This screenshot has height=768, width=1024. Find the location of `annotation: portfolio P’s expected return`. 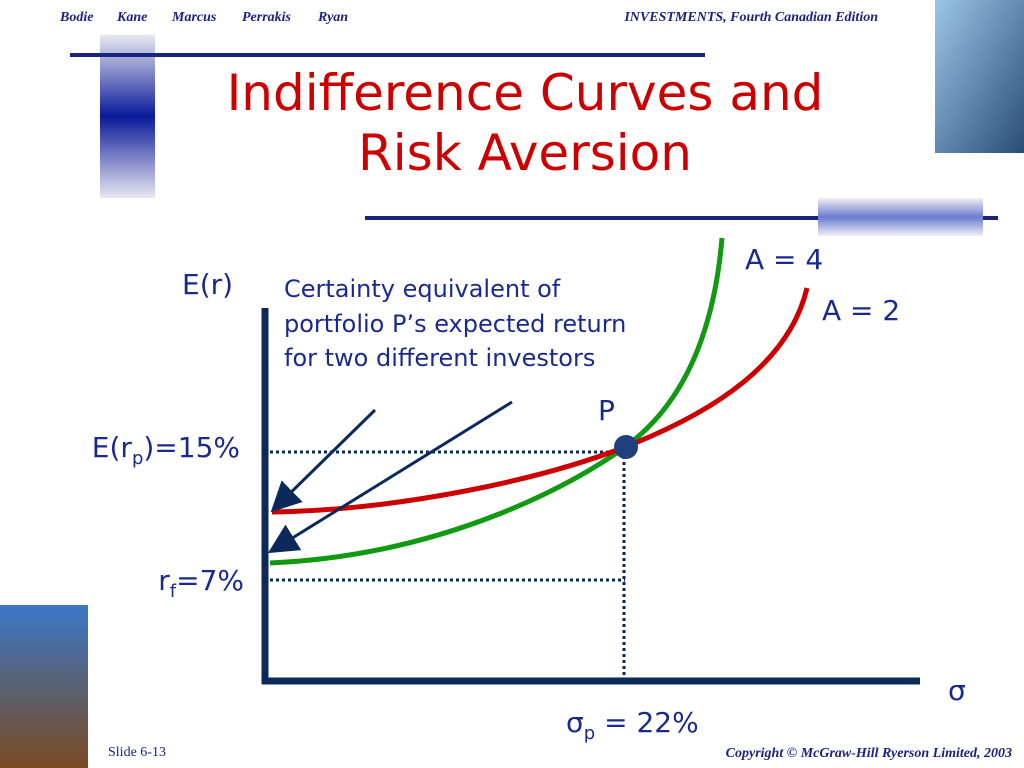

annotation: portfolio P’s expected return is located at coordinates (455, 324).